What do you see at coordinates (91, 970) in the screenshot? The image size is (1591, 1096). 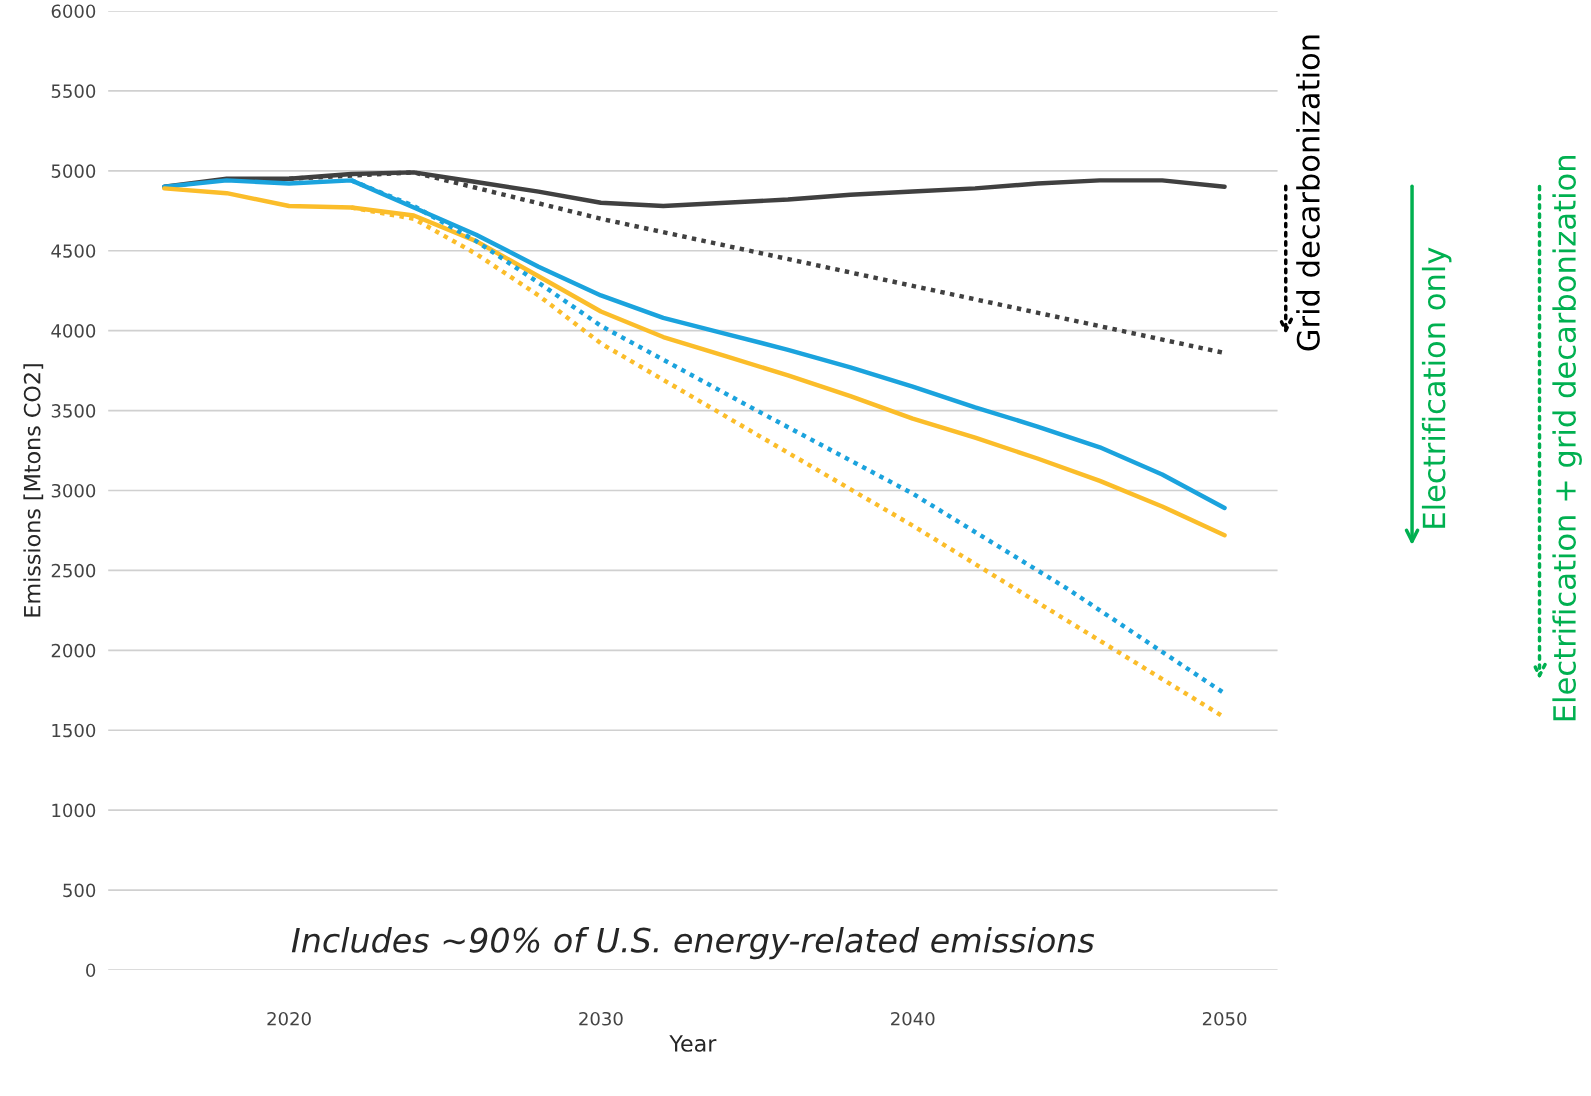 I see `y-tick-label: 0` at bounding box center [91, 970].